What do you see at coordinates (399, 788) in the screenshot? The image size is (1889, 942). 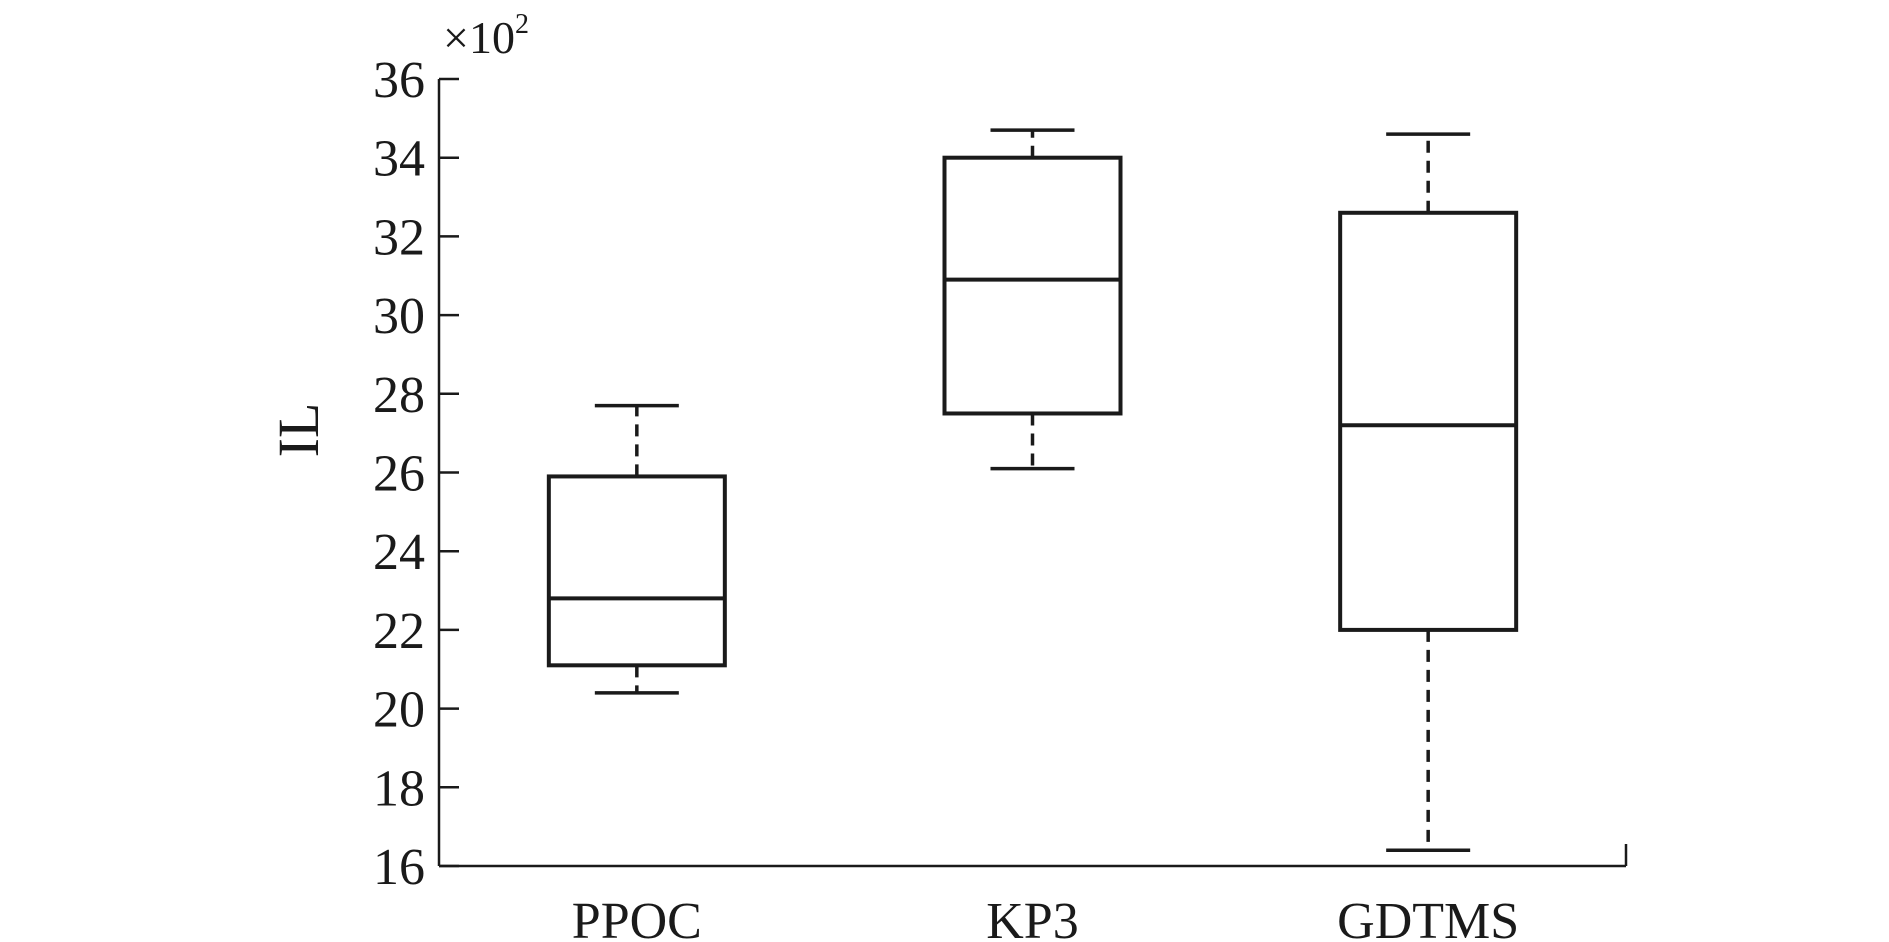 I see `y-tick-label: 18` at bounding box center [399, 788].